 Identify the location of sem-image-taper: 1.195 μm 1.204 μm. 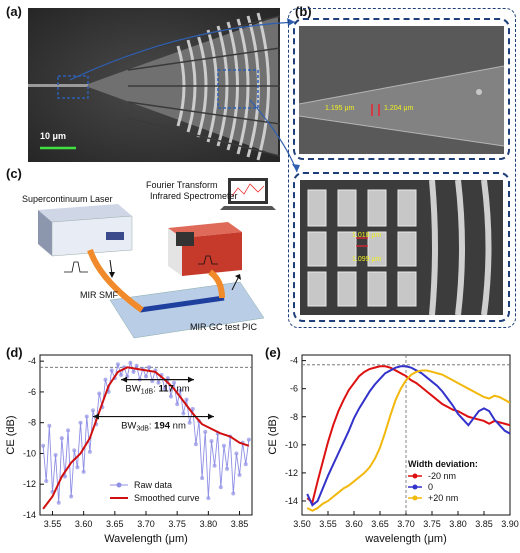
(401, 90).